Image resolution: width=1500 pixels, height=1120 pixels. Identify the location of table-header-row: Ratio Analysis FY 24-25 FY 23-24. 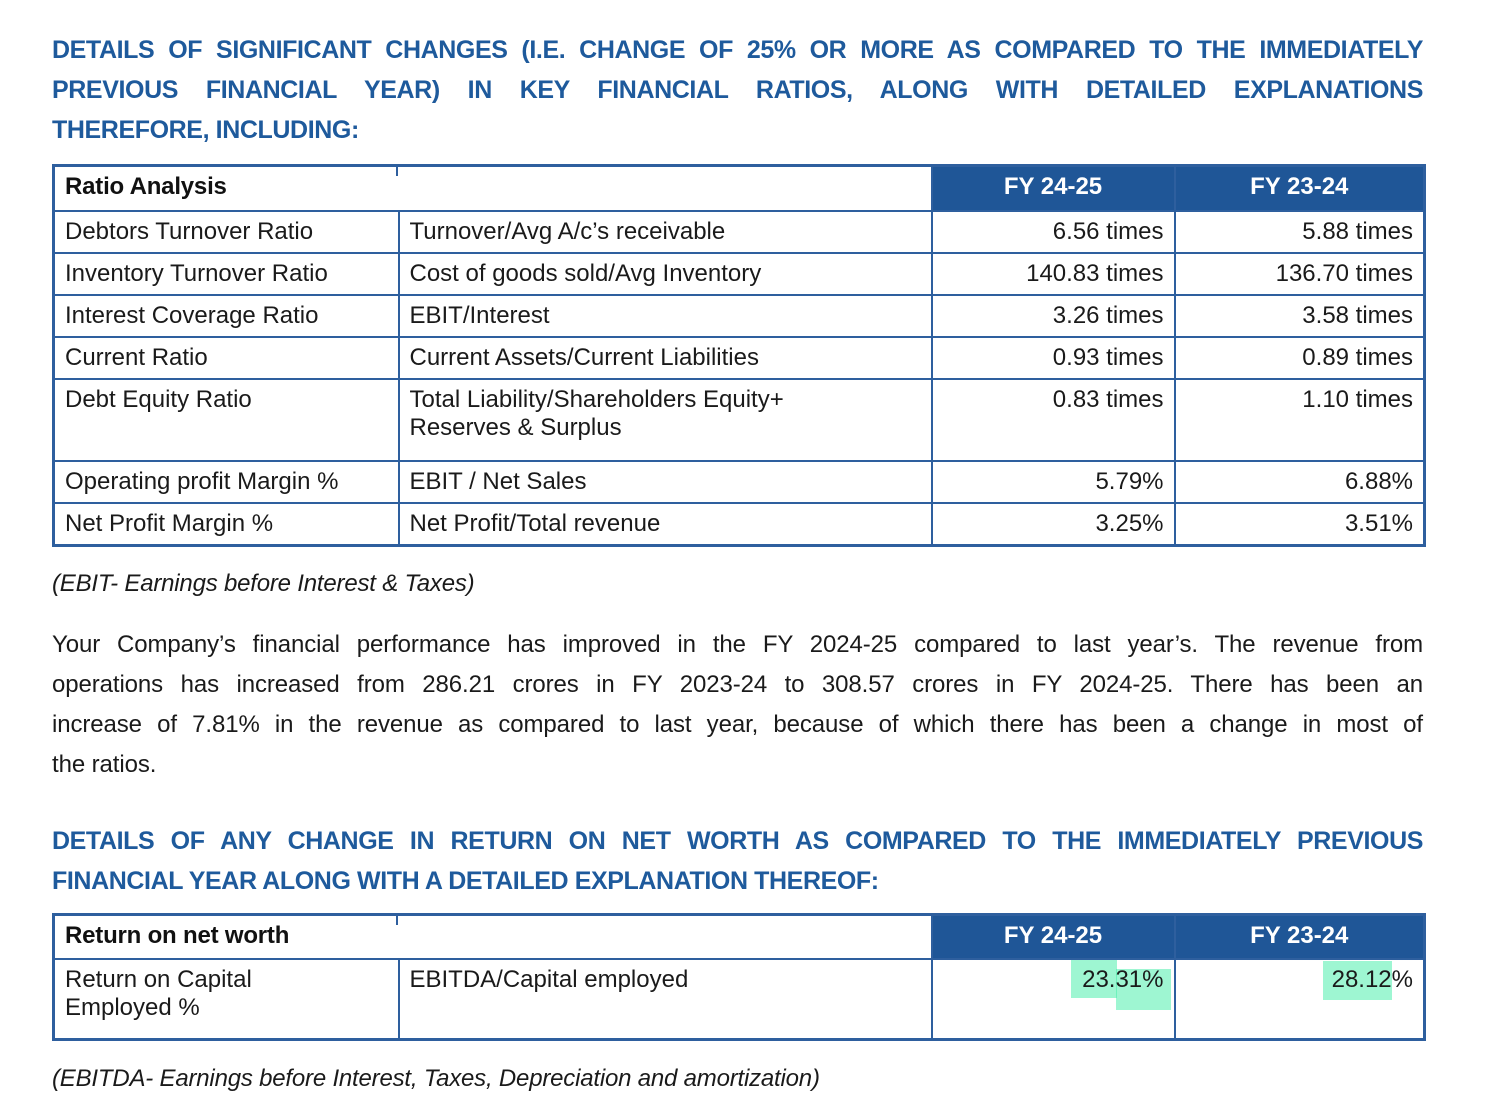
(739, 188).